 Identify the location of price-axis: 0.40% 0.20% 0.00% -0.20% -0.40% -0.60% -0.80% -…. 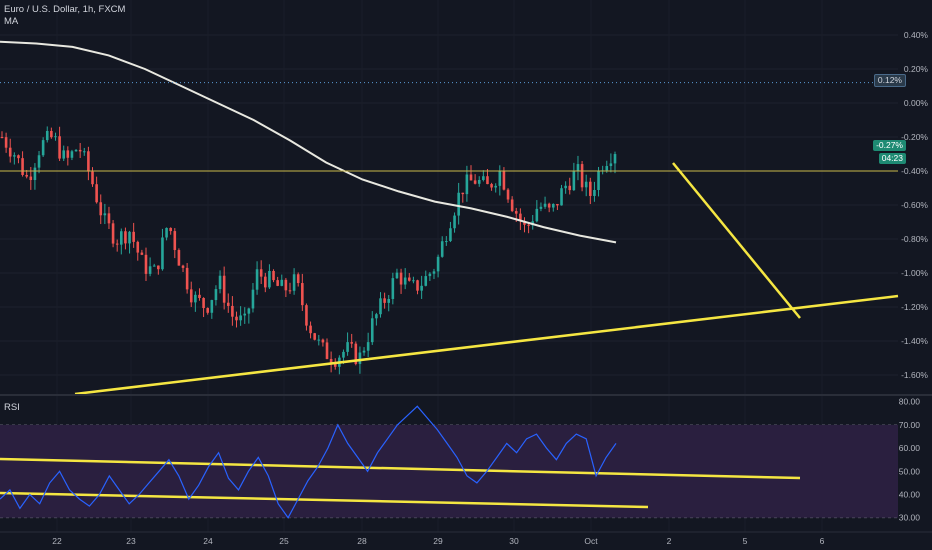
(914, 205).